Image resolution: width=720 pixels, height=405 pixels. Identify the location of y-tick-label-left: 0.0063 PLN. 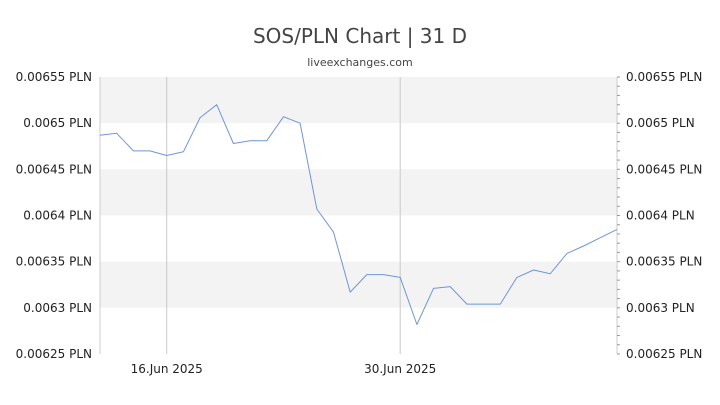
(57, 308).